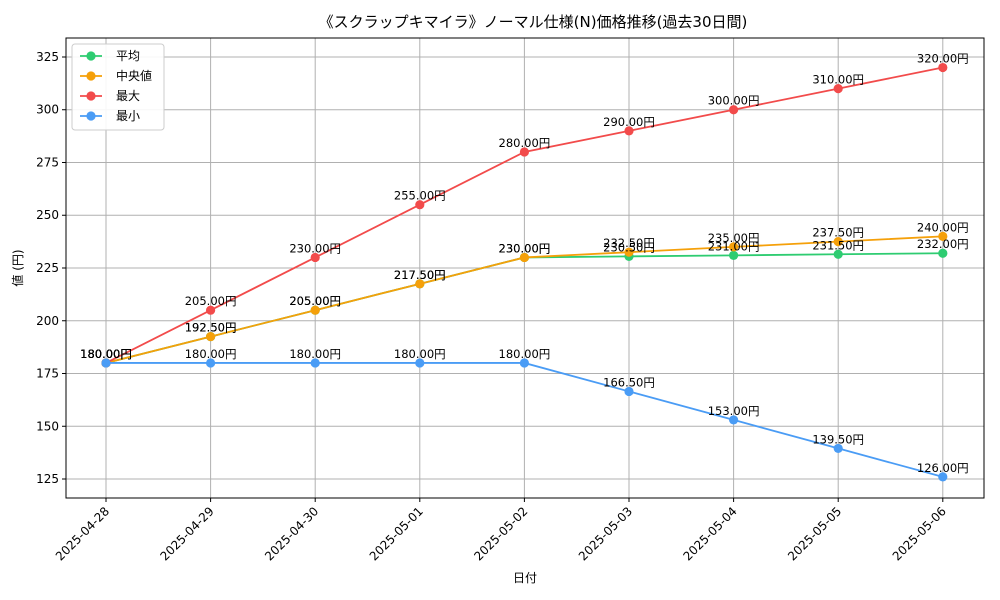 The image size is (1000, 600). What do you see at coordinates (838, 233) in the screenshot?
I see `data-label: 237.50円` at bounding box center [838, 233].